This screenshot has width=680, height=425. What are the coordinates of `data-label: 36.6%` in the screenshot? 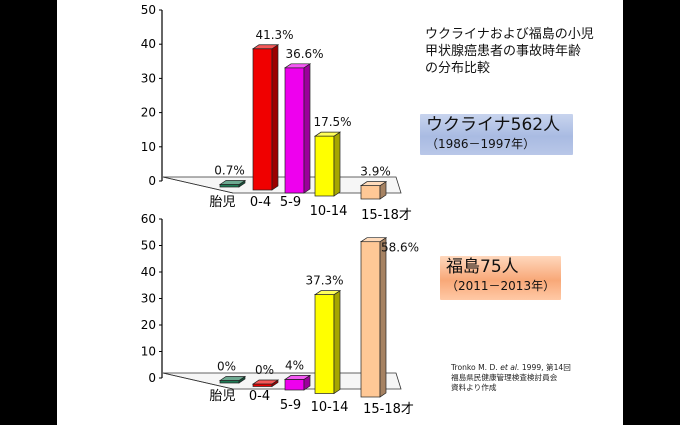 It's located at (304, 54).